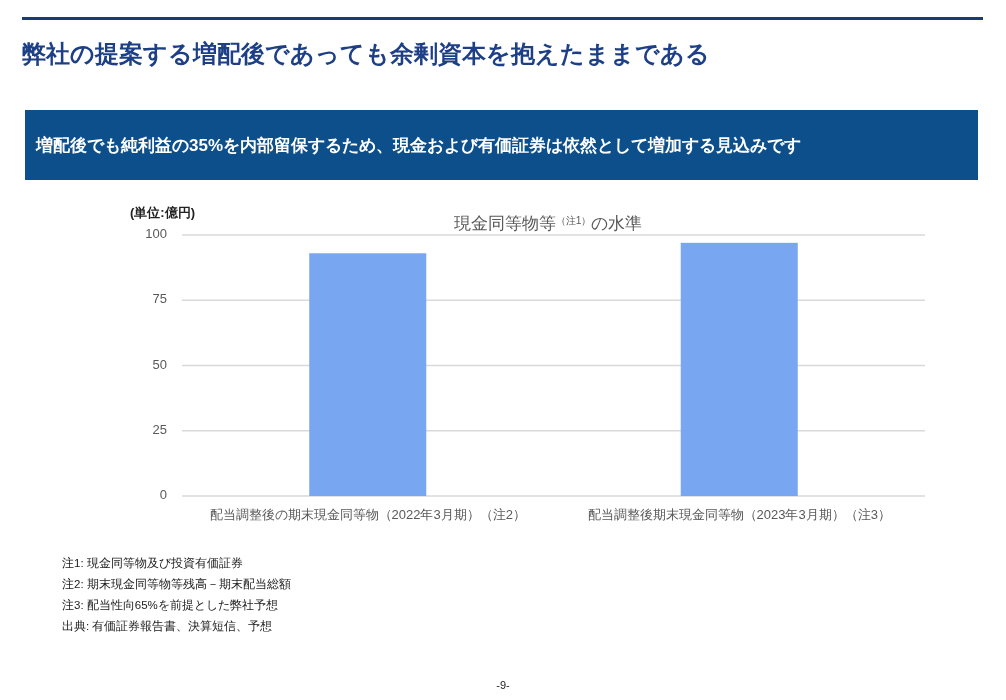 This screenshot has width=1006, height=700. I want to click on text: -9-, so click(503, 685).